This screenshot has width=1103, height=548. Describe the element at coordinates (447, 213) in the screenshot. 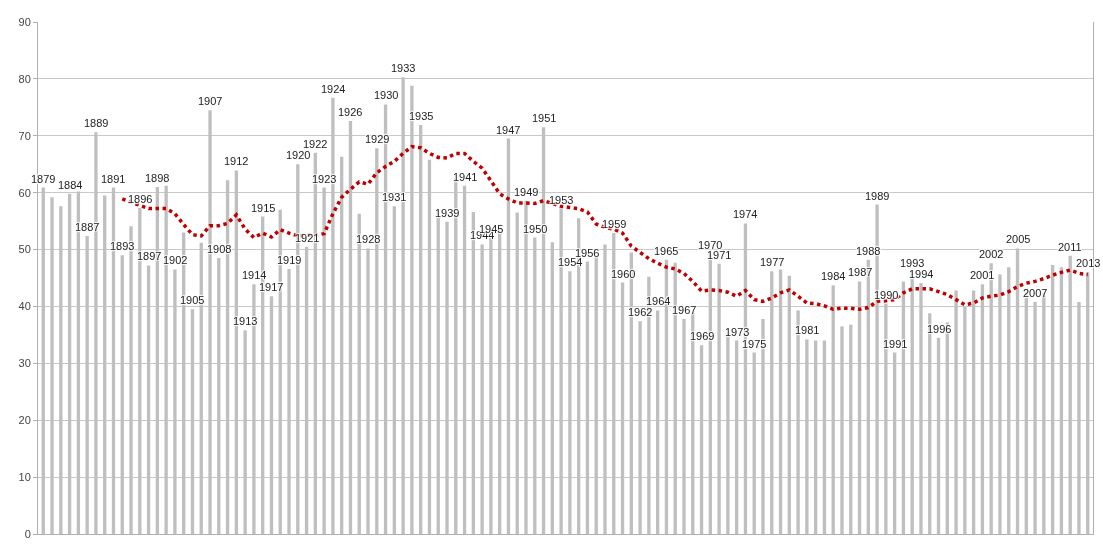

I see `x-tick-label: 1939` at that location.